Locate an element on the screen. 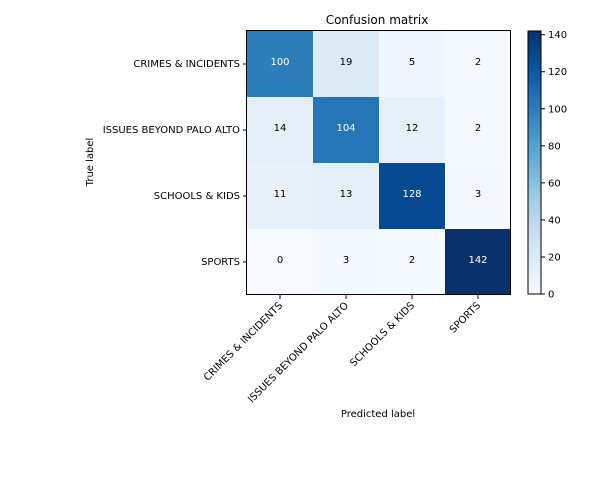 The width and height of the screenshot is (597, 489). y-tick-label: SCHOOLS & KIDS is located at coordinates (197, 196).